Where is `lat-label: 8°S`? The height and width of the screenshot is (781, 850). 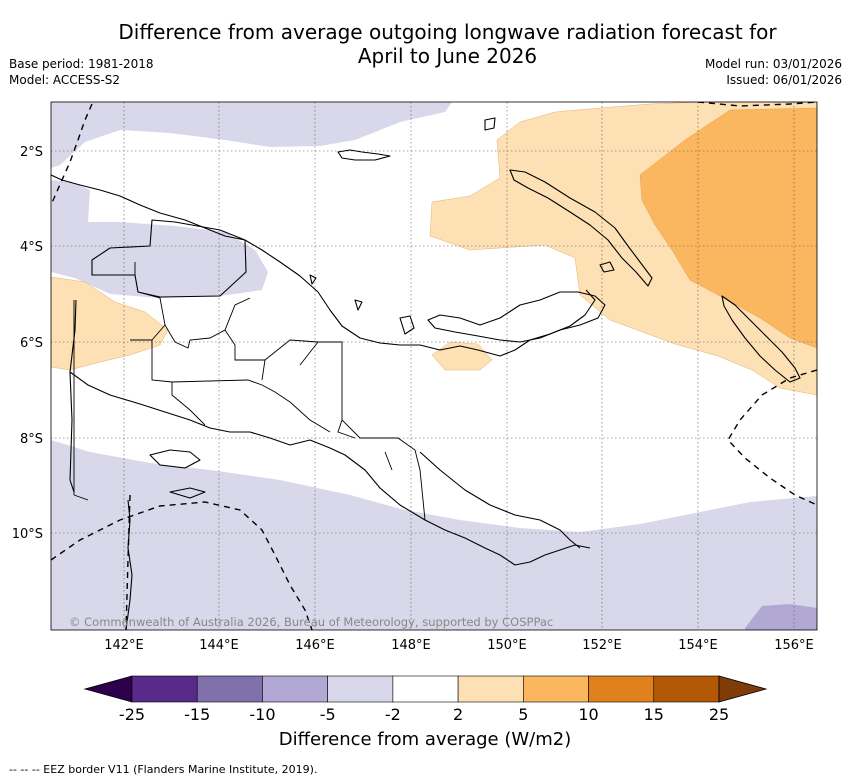 lat-label: 8°S is located at coordinates (31, 439).